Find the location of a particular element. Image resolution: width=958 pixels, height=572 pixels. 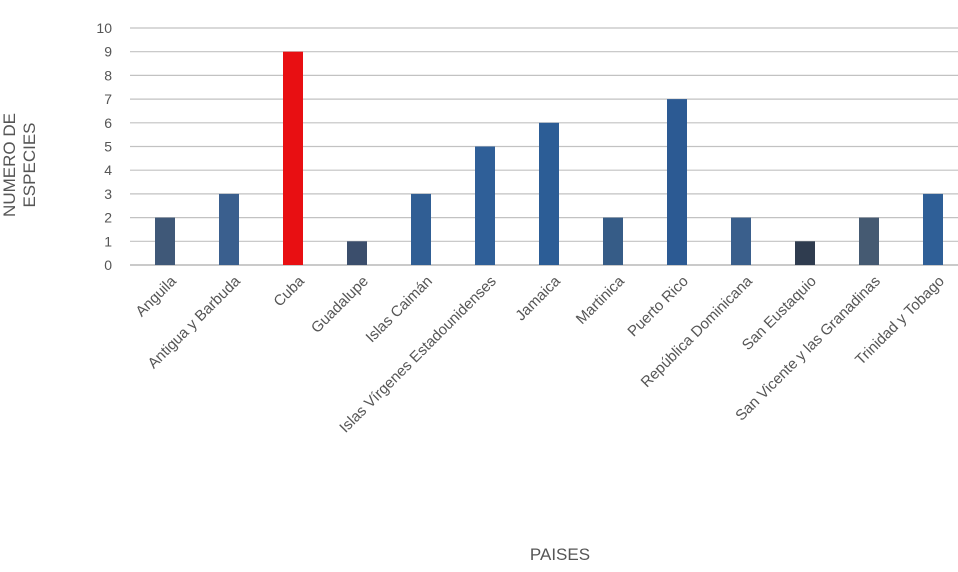

x-tick-label: Martinica is located at coordinates (601, 300).